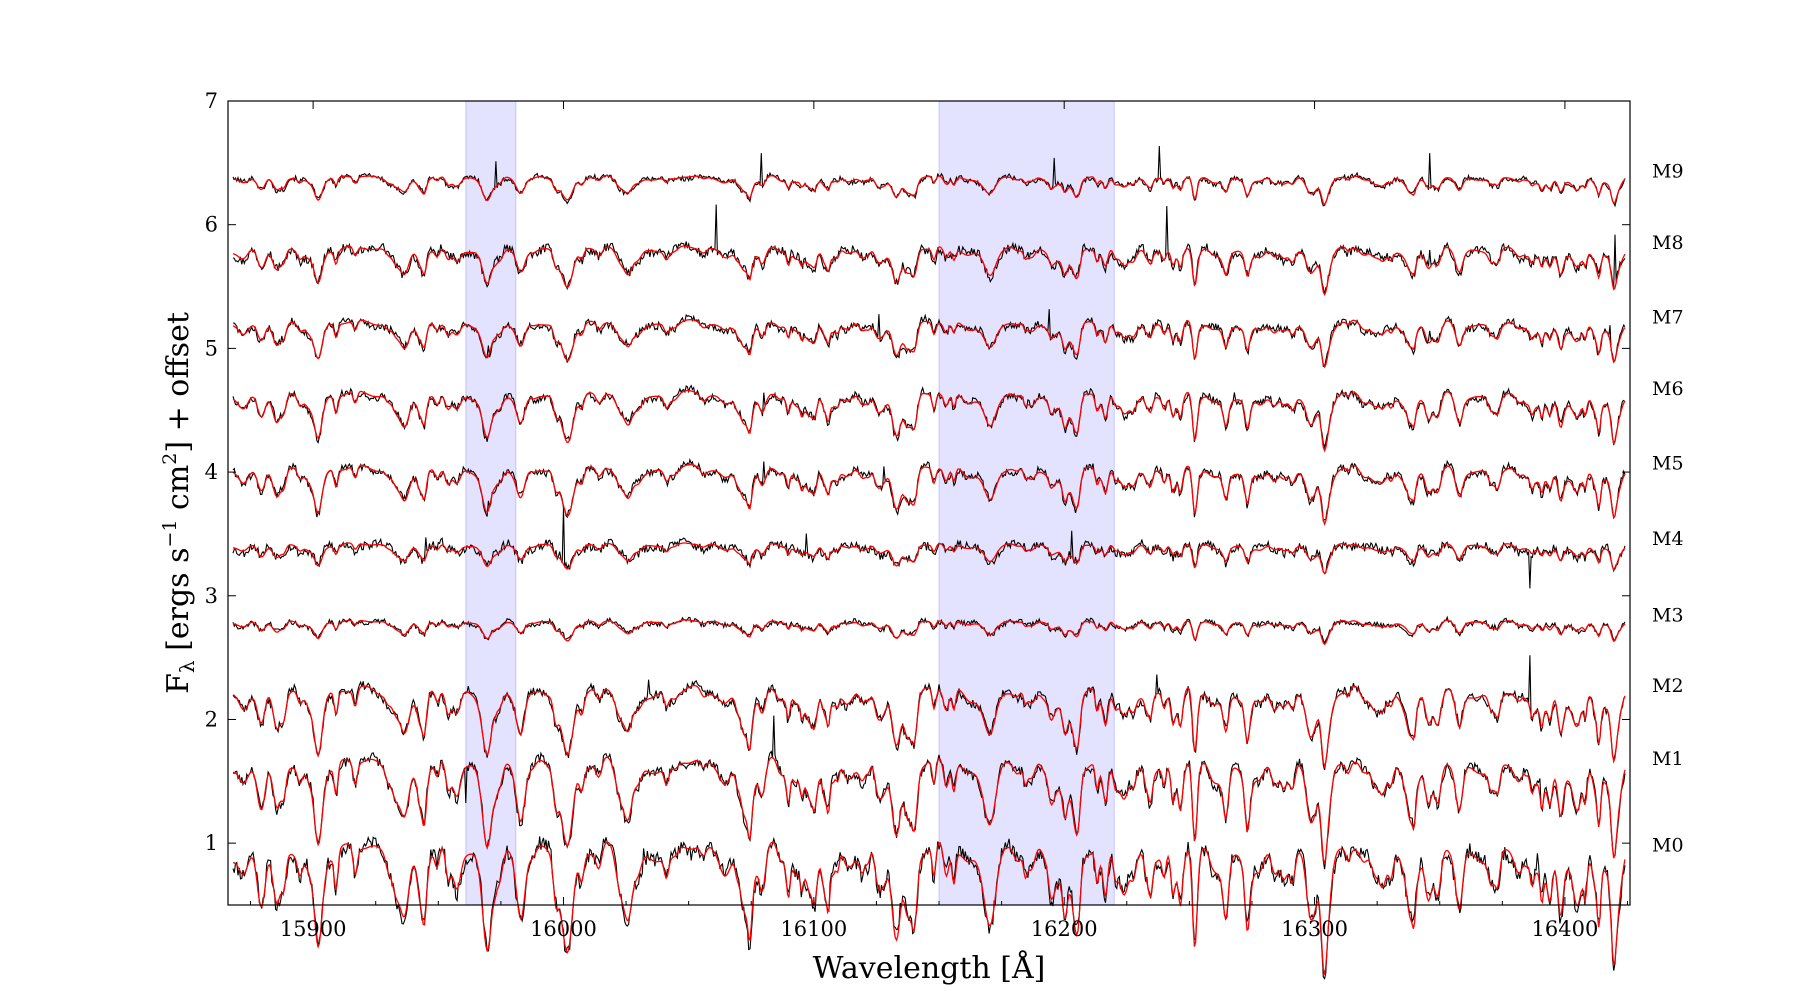 This screenshot has width=1800, height=1000. Describe the element at coordinates (563, 929) in the screenshot. I see `x-tick-label: 16000` at that location.